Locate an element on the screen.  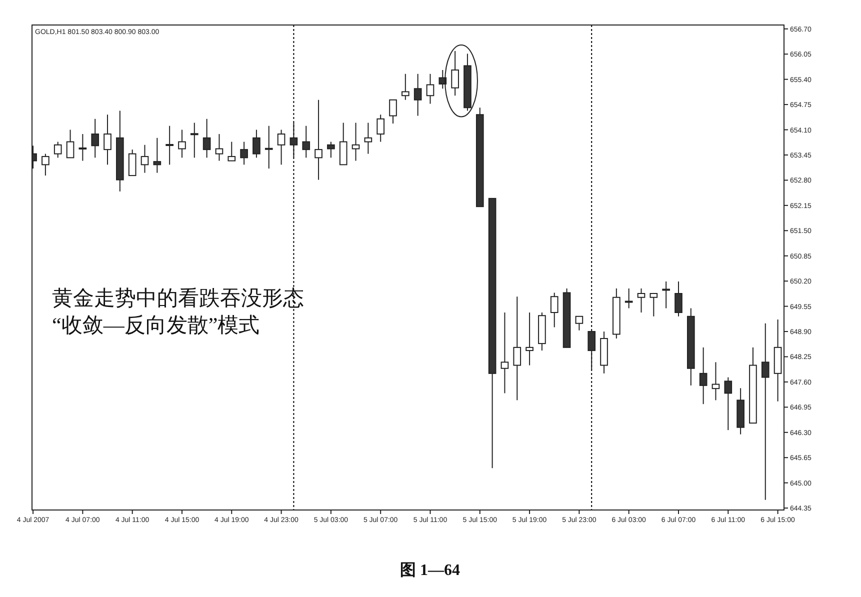
annotation: “收敛—反向发散”模式 is located at coordinates (156, 325).